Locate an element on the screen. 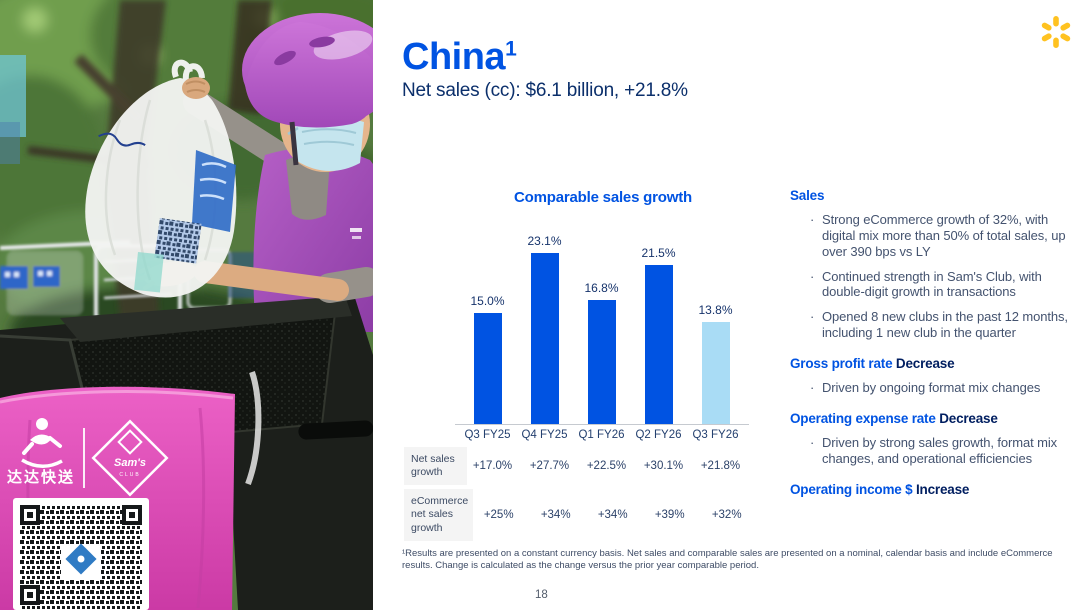 The width and height of the screenshot is (1080, 610). x-axis-label: Q3 FY26 is located at coordinates (715, 435).